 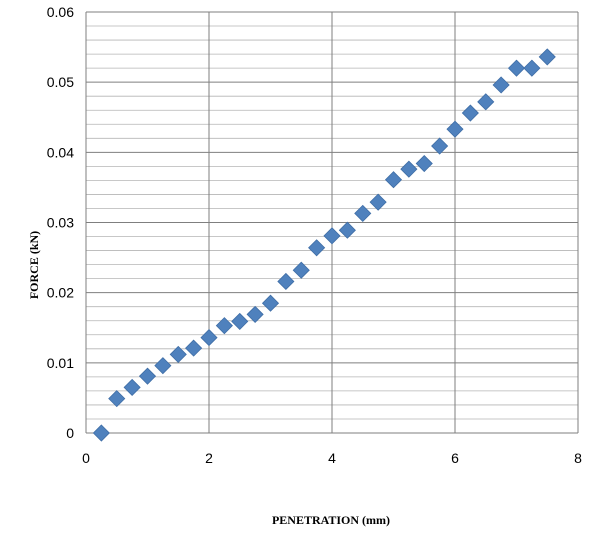 What do you see at coordinates (34, 265) in the screenshot?
I see `y-axis-title: FORCE (kN)` at bounding box center [34, 265].